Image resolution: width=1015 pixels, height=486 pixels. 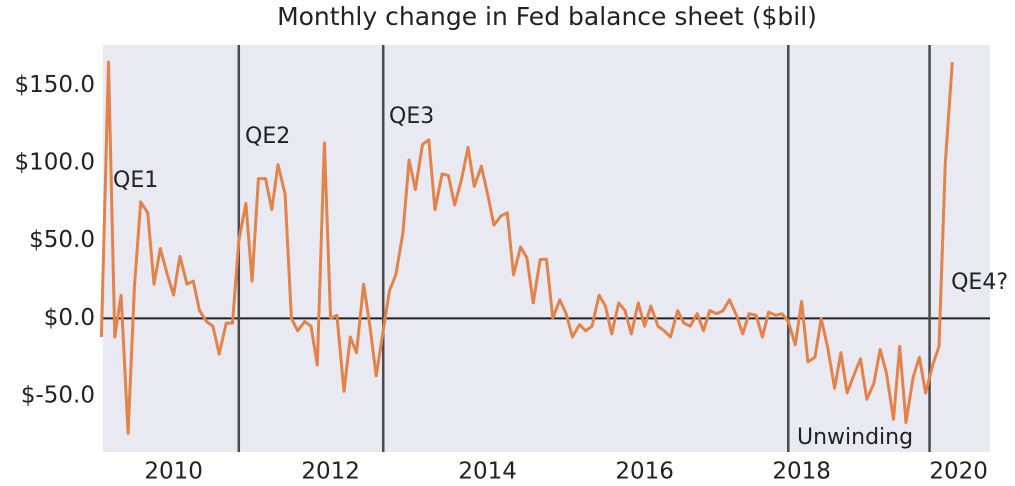 I want to click on annotation: QE3, so click(x=411, y=116).